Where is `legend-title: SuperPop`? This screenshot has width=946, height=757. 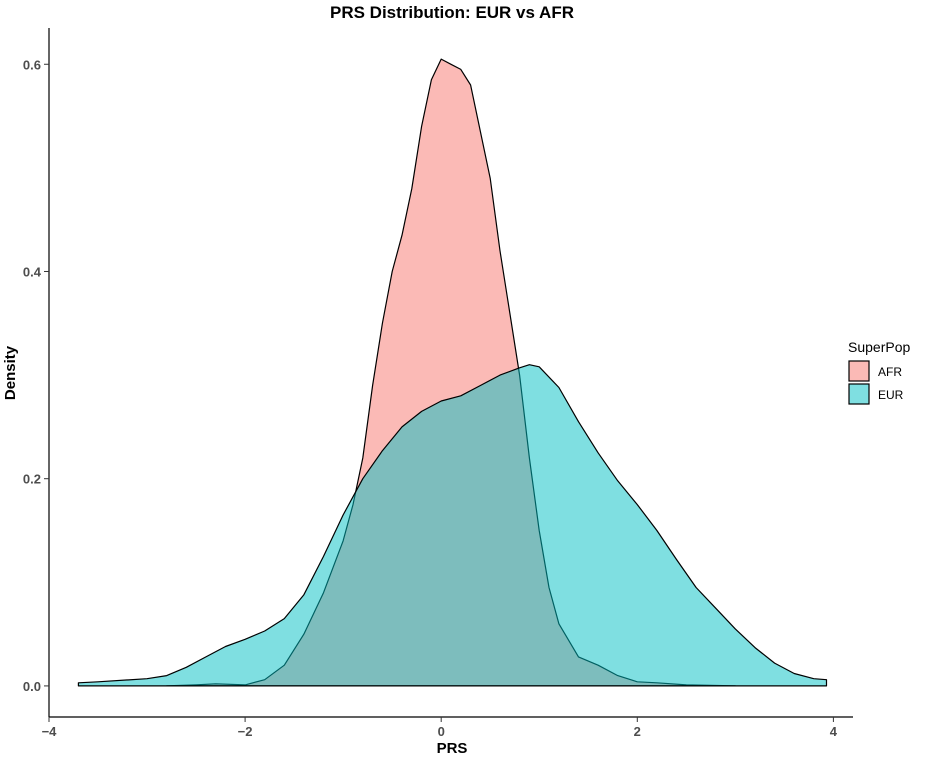
legend-title: SuperPop is located at coordinates (879, 347).